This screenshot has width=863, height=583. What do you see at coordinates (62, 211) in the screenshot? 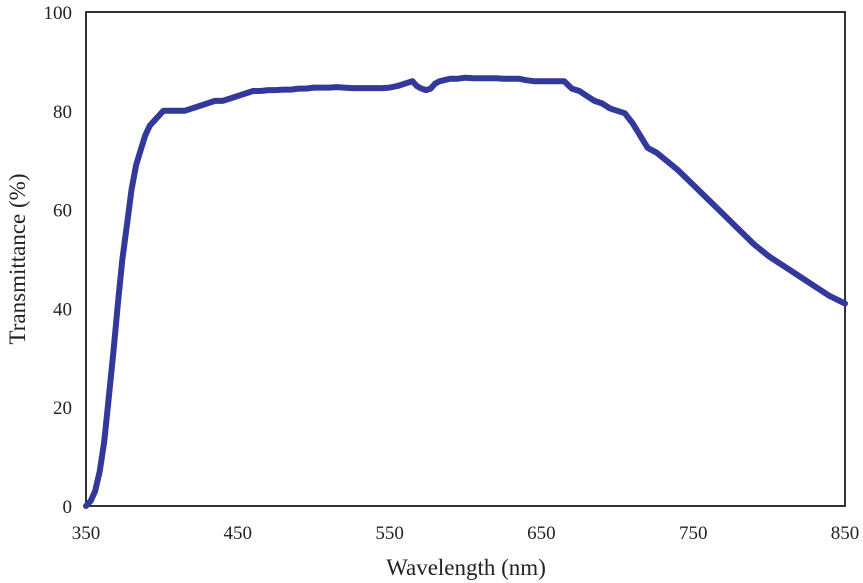
I see `y-tick-label-60: 60` at bounding box center [62, 211].